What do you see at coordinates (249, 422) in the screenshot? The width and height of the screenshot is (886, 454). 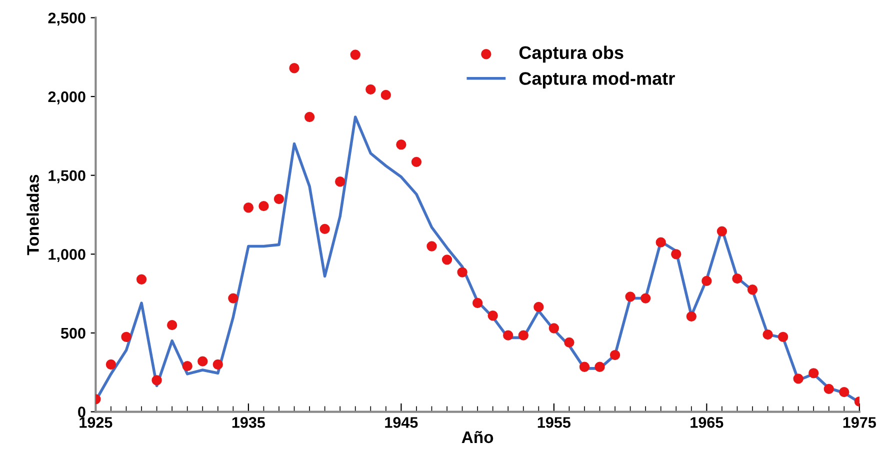 I see `x-tick-label: 1935` at bounding box center [249, 422].